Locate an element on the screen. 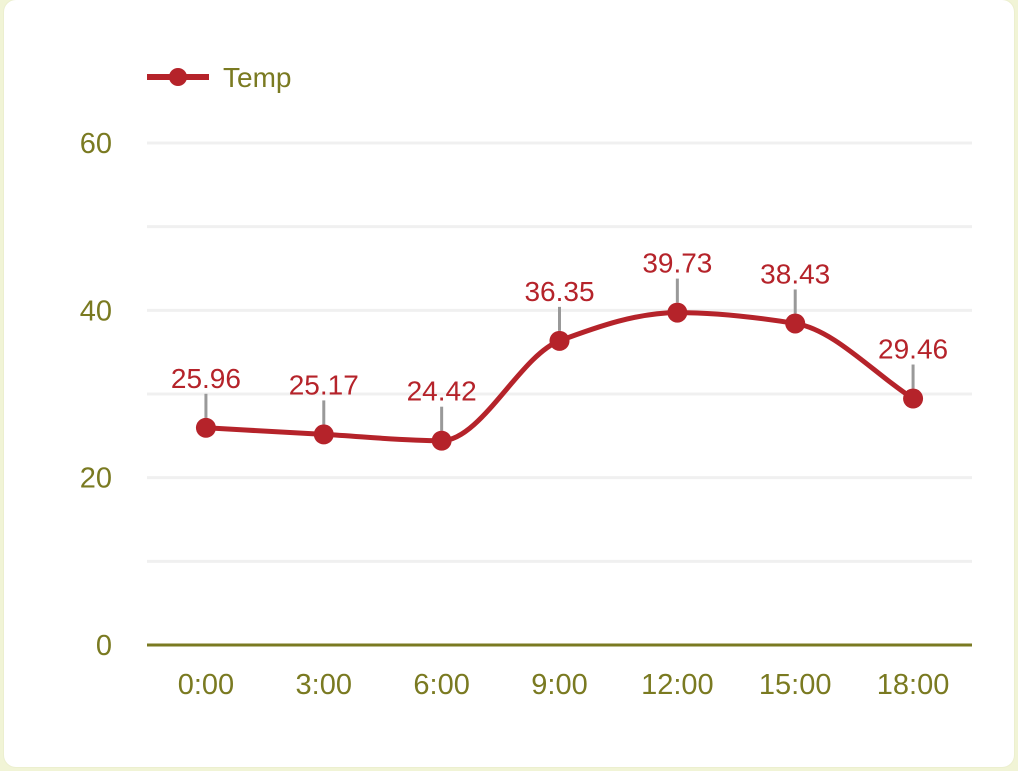 This screenshot has height=771, width=1018. data-label: 25.96 is located at coordinates (206, 378).